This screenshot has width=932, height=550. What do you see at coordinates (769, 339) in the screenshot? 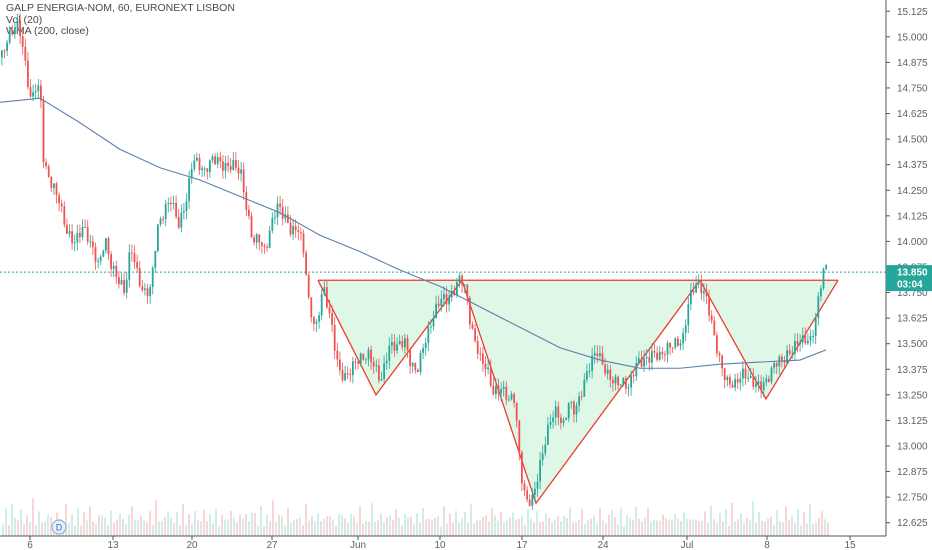
I see `pattern-fill-region` at bounding box center [769, 339].